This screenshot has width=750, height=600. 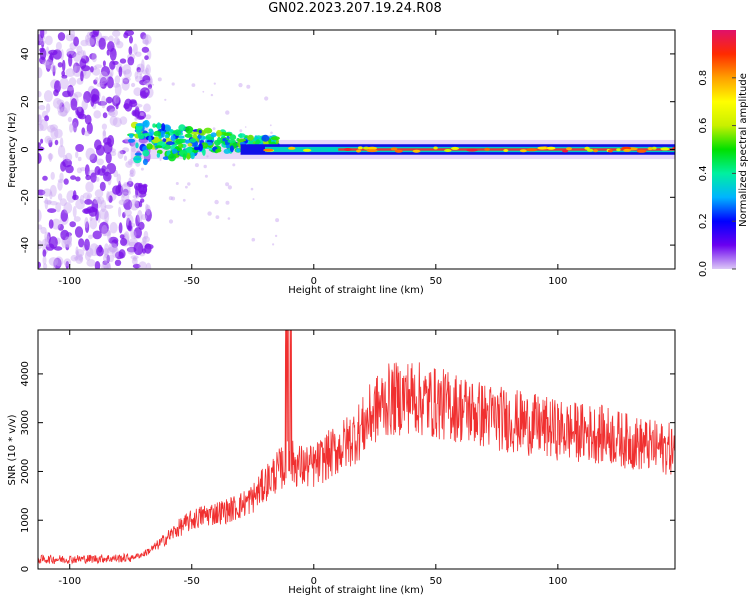 I want to click on colorbar-tick-label: 0.2, so click(x=703, y=221).